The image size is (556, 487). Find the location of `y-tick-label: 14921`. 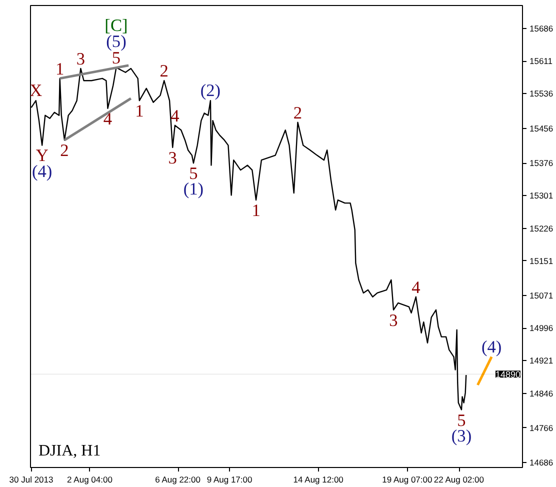

y-tick-label: 14921 is located at coordinates (542, 361).